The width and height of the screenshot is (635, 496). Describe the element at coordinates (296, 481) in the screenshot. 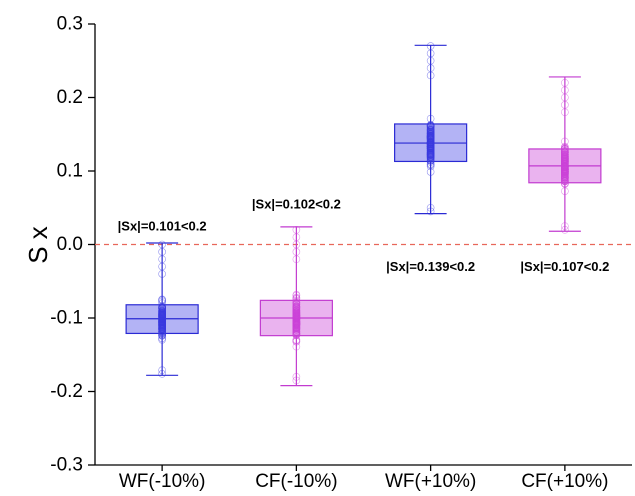

I see `x-tick-label: CF(-10%)` at that location.